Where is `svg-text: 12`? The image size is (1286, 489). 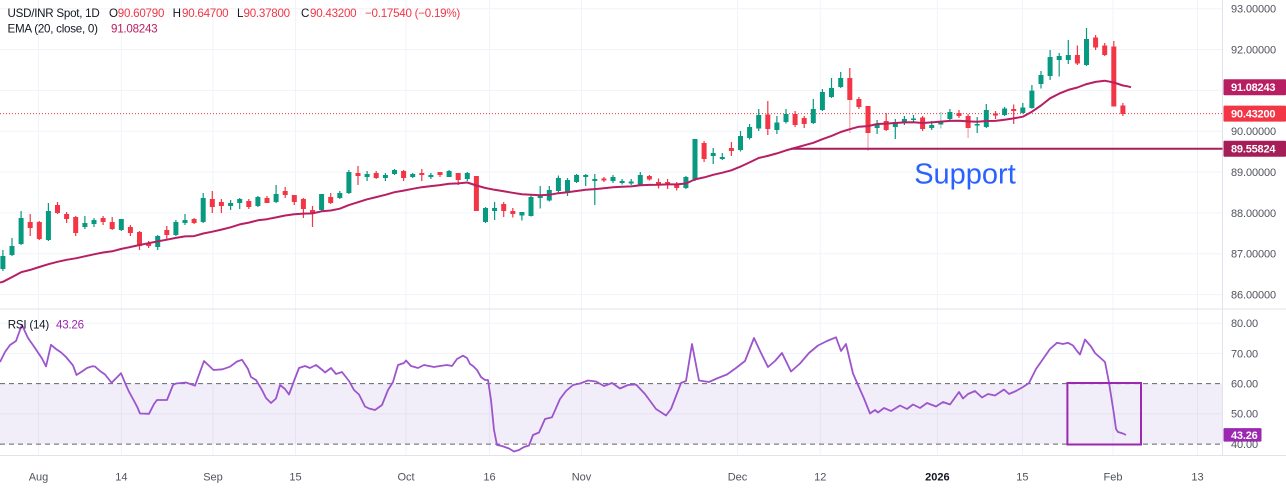
svg-text: 12 is located at coordinates (820, 478).